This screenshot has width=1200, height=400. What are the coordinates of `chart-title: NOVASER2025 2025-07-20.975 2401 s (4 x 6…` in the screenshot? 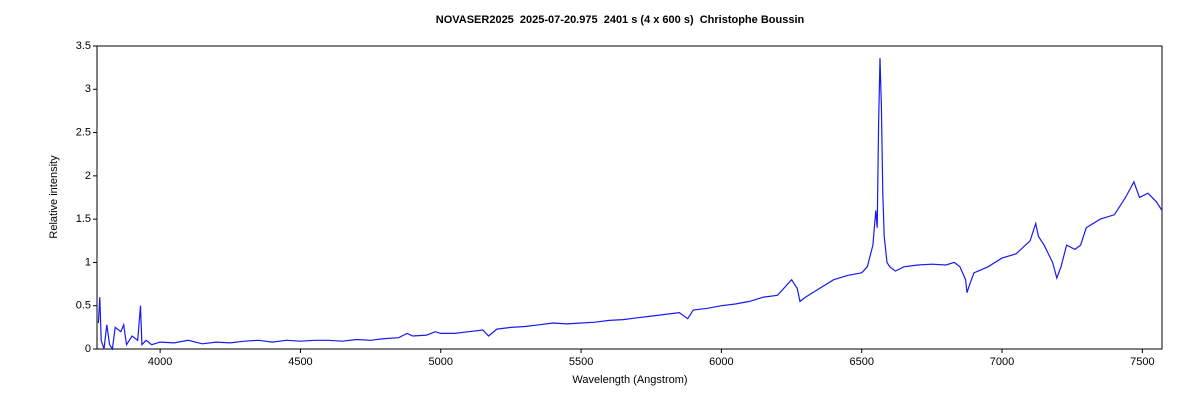 It's located at (620, 20).